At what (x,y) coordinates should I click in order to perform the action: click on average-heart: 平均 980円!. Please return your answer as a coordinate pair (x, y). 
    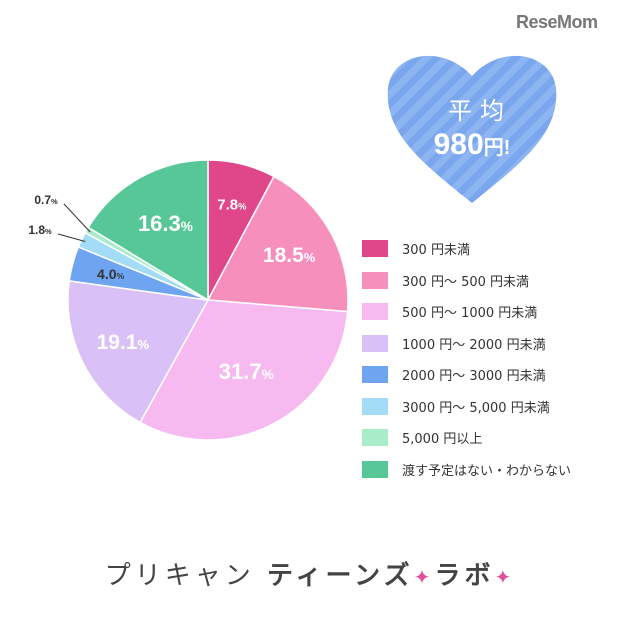
    Looking at the image, I should click on (472, 123).